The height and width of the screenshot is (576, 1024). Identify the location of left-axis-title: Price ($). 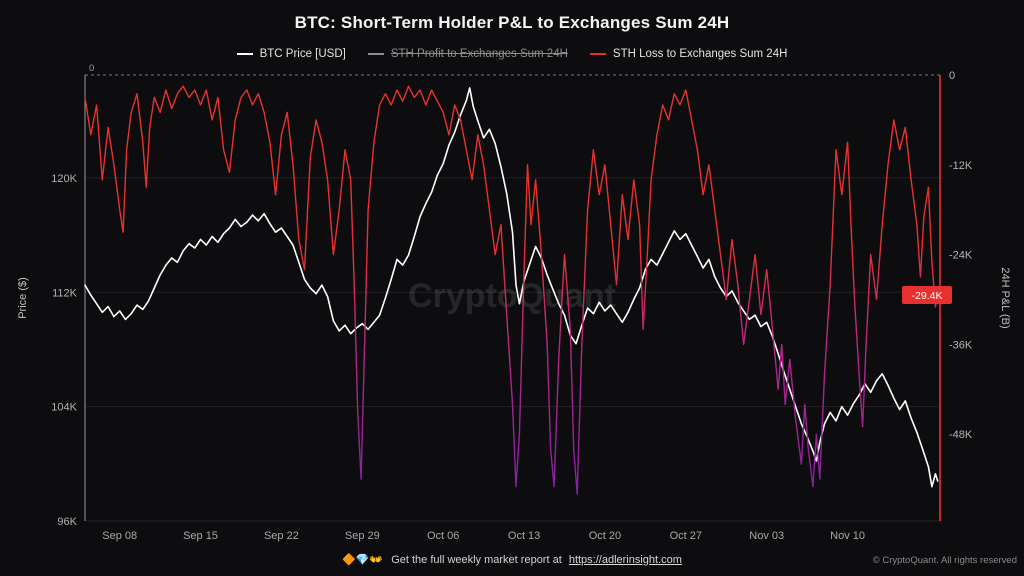
(23, 298).